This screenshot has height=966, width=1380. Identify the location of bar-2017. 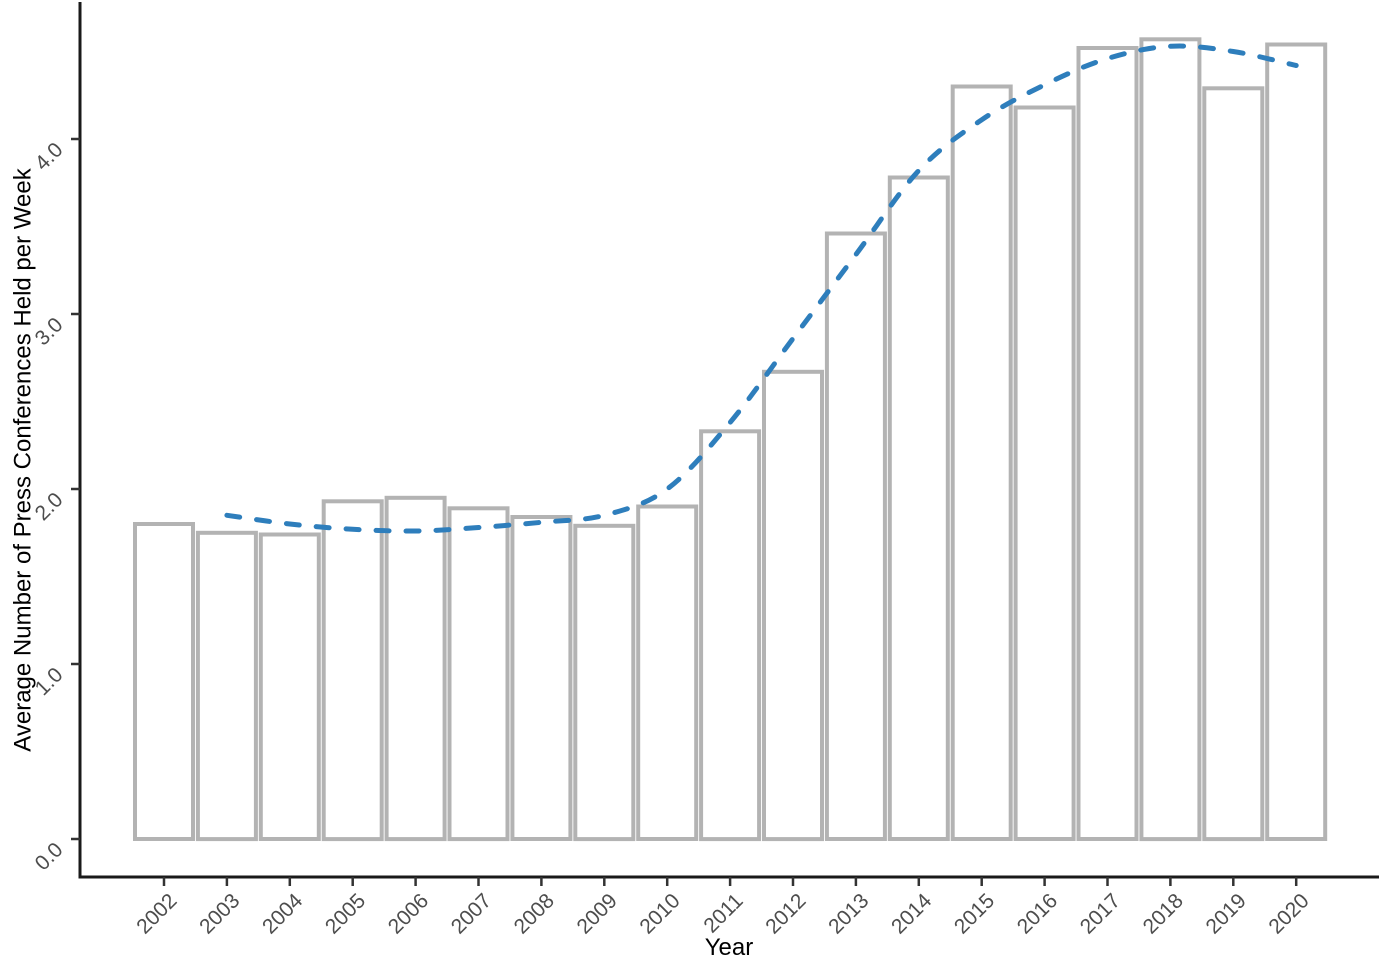
(1107, 443).